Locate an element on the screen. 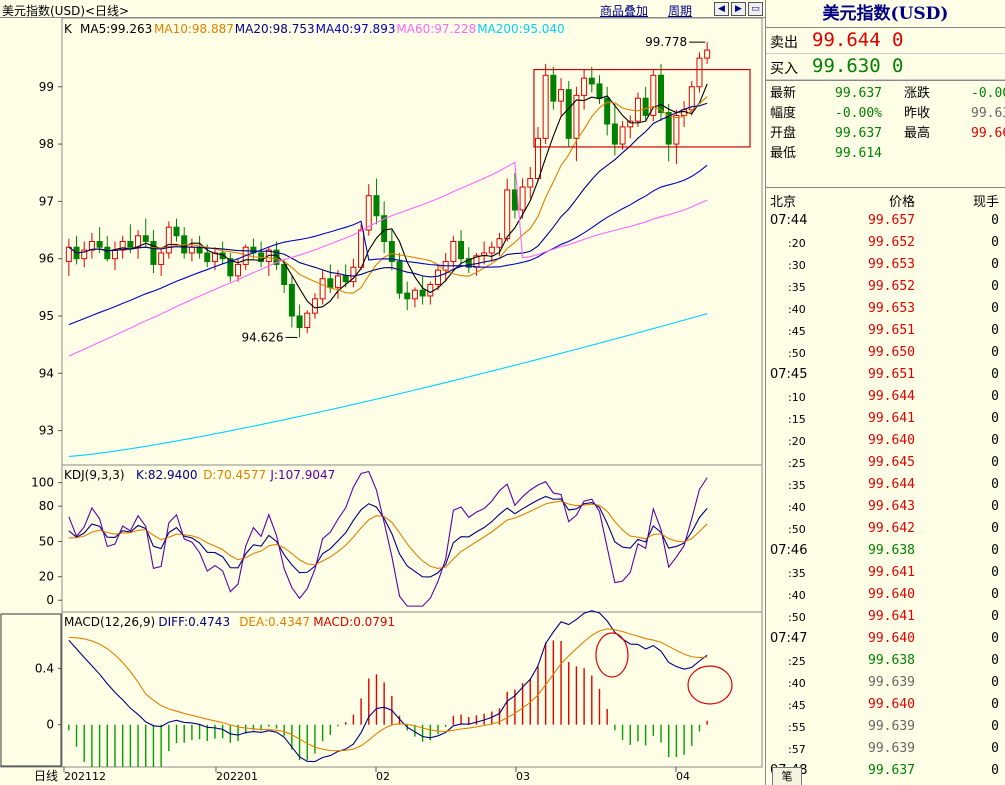  macd-cross-circle is located at coordinates (710, 685).